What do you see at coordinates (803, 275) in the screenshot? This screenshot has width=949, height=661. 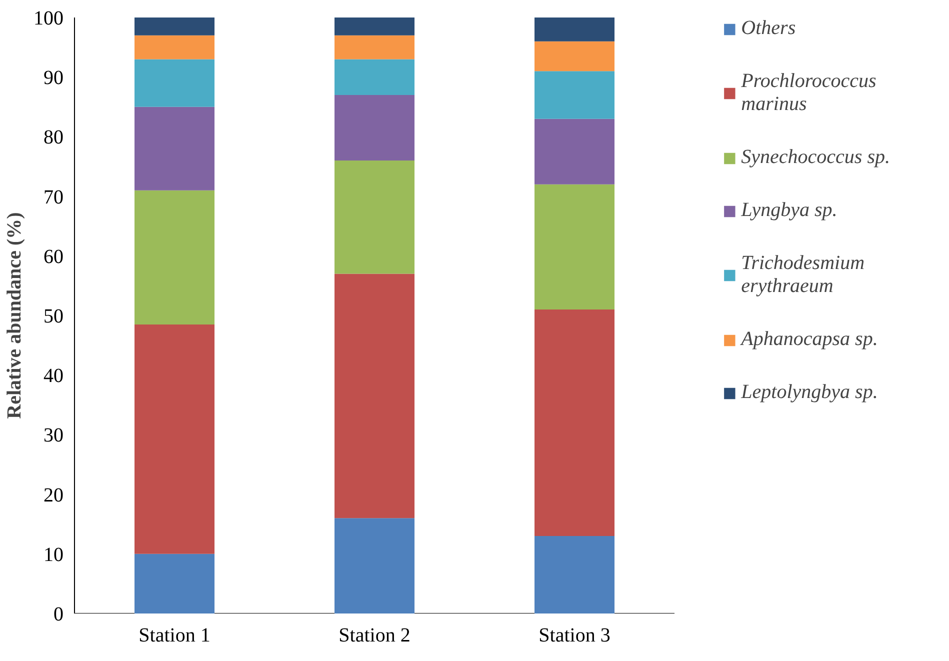 I see `legend-label: Trichodesmium erythraeum` at bounding box center [803, 275].